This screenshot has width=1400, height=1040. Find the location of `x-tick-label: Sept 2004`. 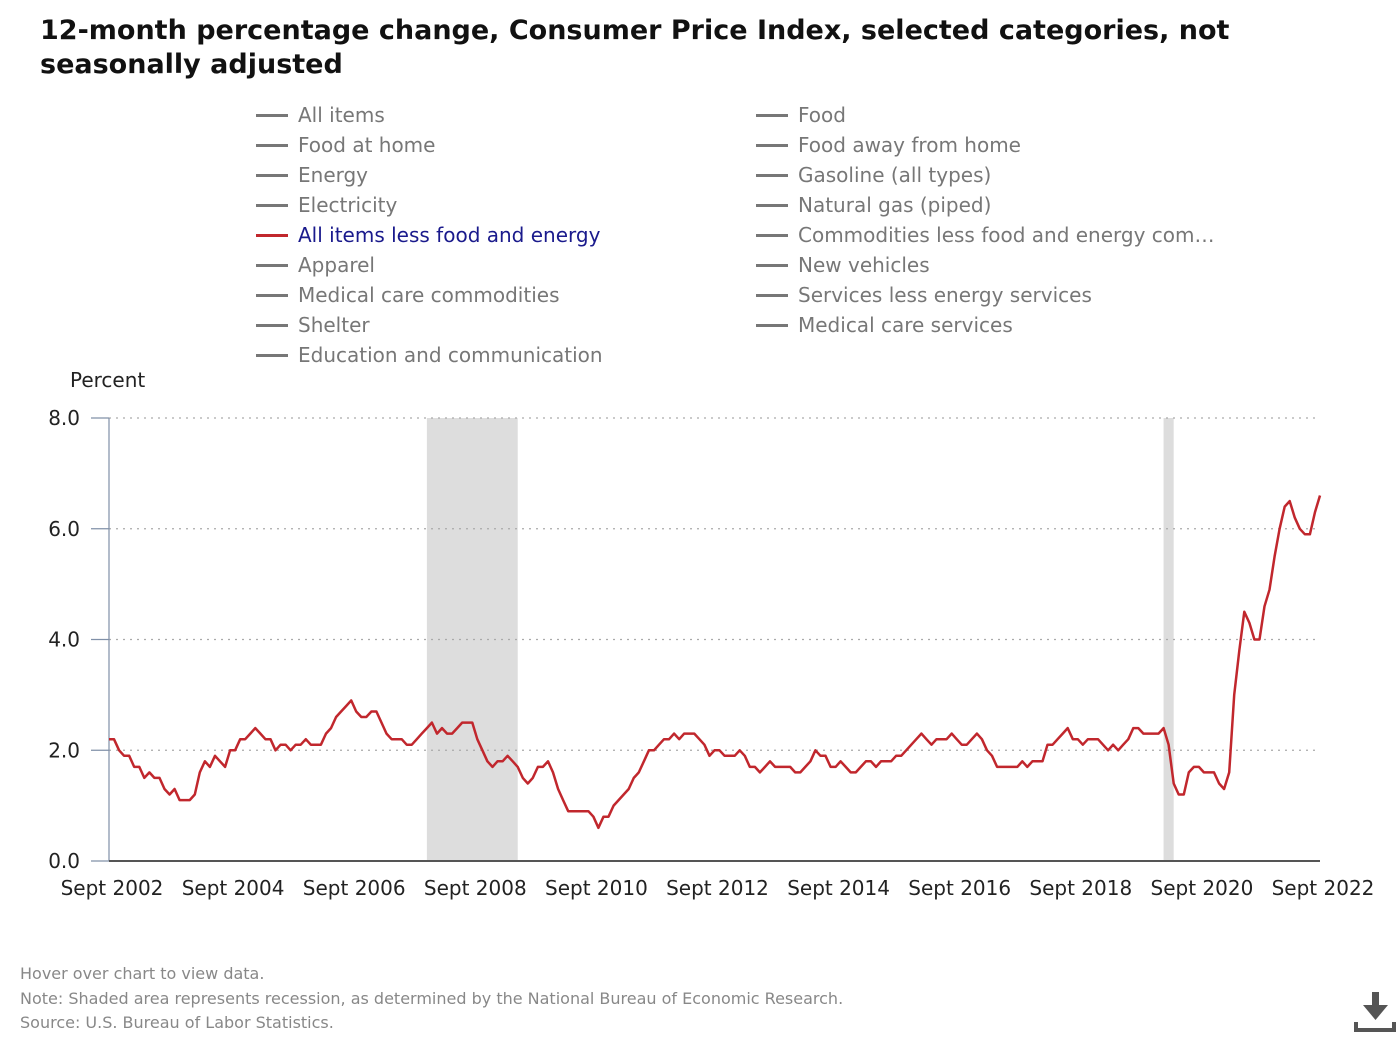

x-tick-label: Sept 2004 is located at coordinates (233, 888).